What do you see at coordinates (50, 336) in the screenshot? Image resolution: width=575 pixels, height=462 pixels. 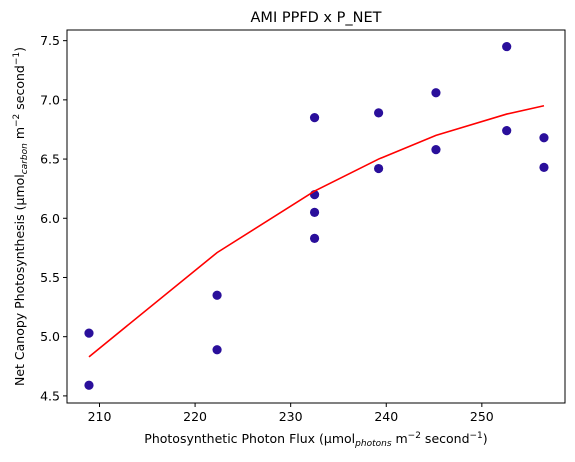 I see `y-tick-label: 5.0` at bounding box center [50, 336].